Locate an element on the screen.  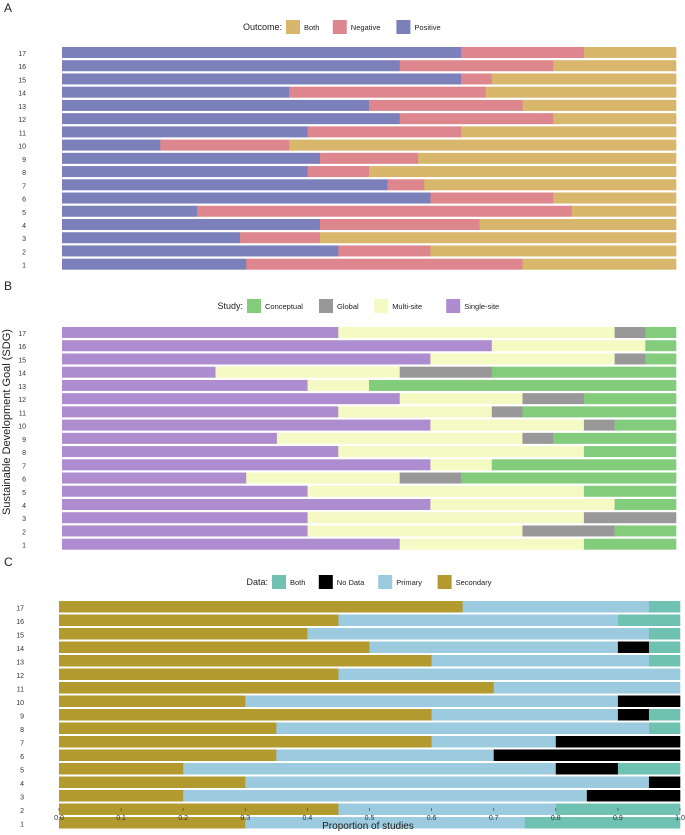
legend-swatch-no-data is located at coordinates (325, 582).